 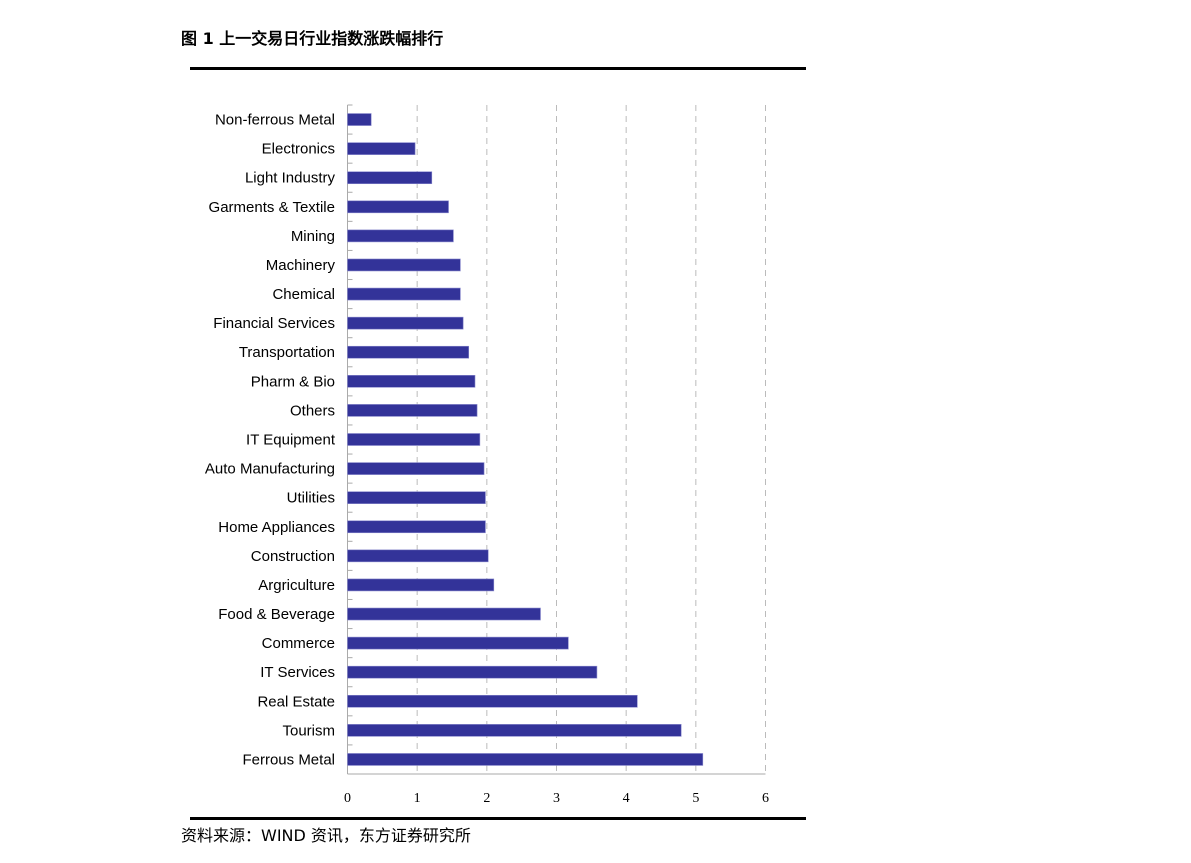 I want to click on category-label: Transportation, so click(x=287, y=352).